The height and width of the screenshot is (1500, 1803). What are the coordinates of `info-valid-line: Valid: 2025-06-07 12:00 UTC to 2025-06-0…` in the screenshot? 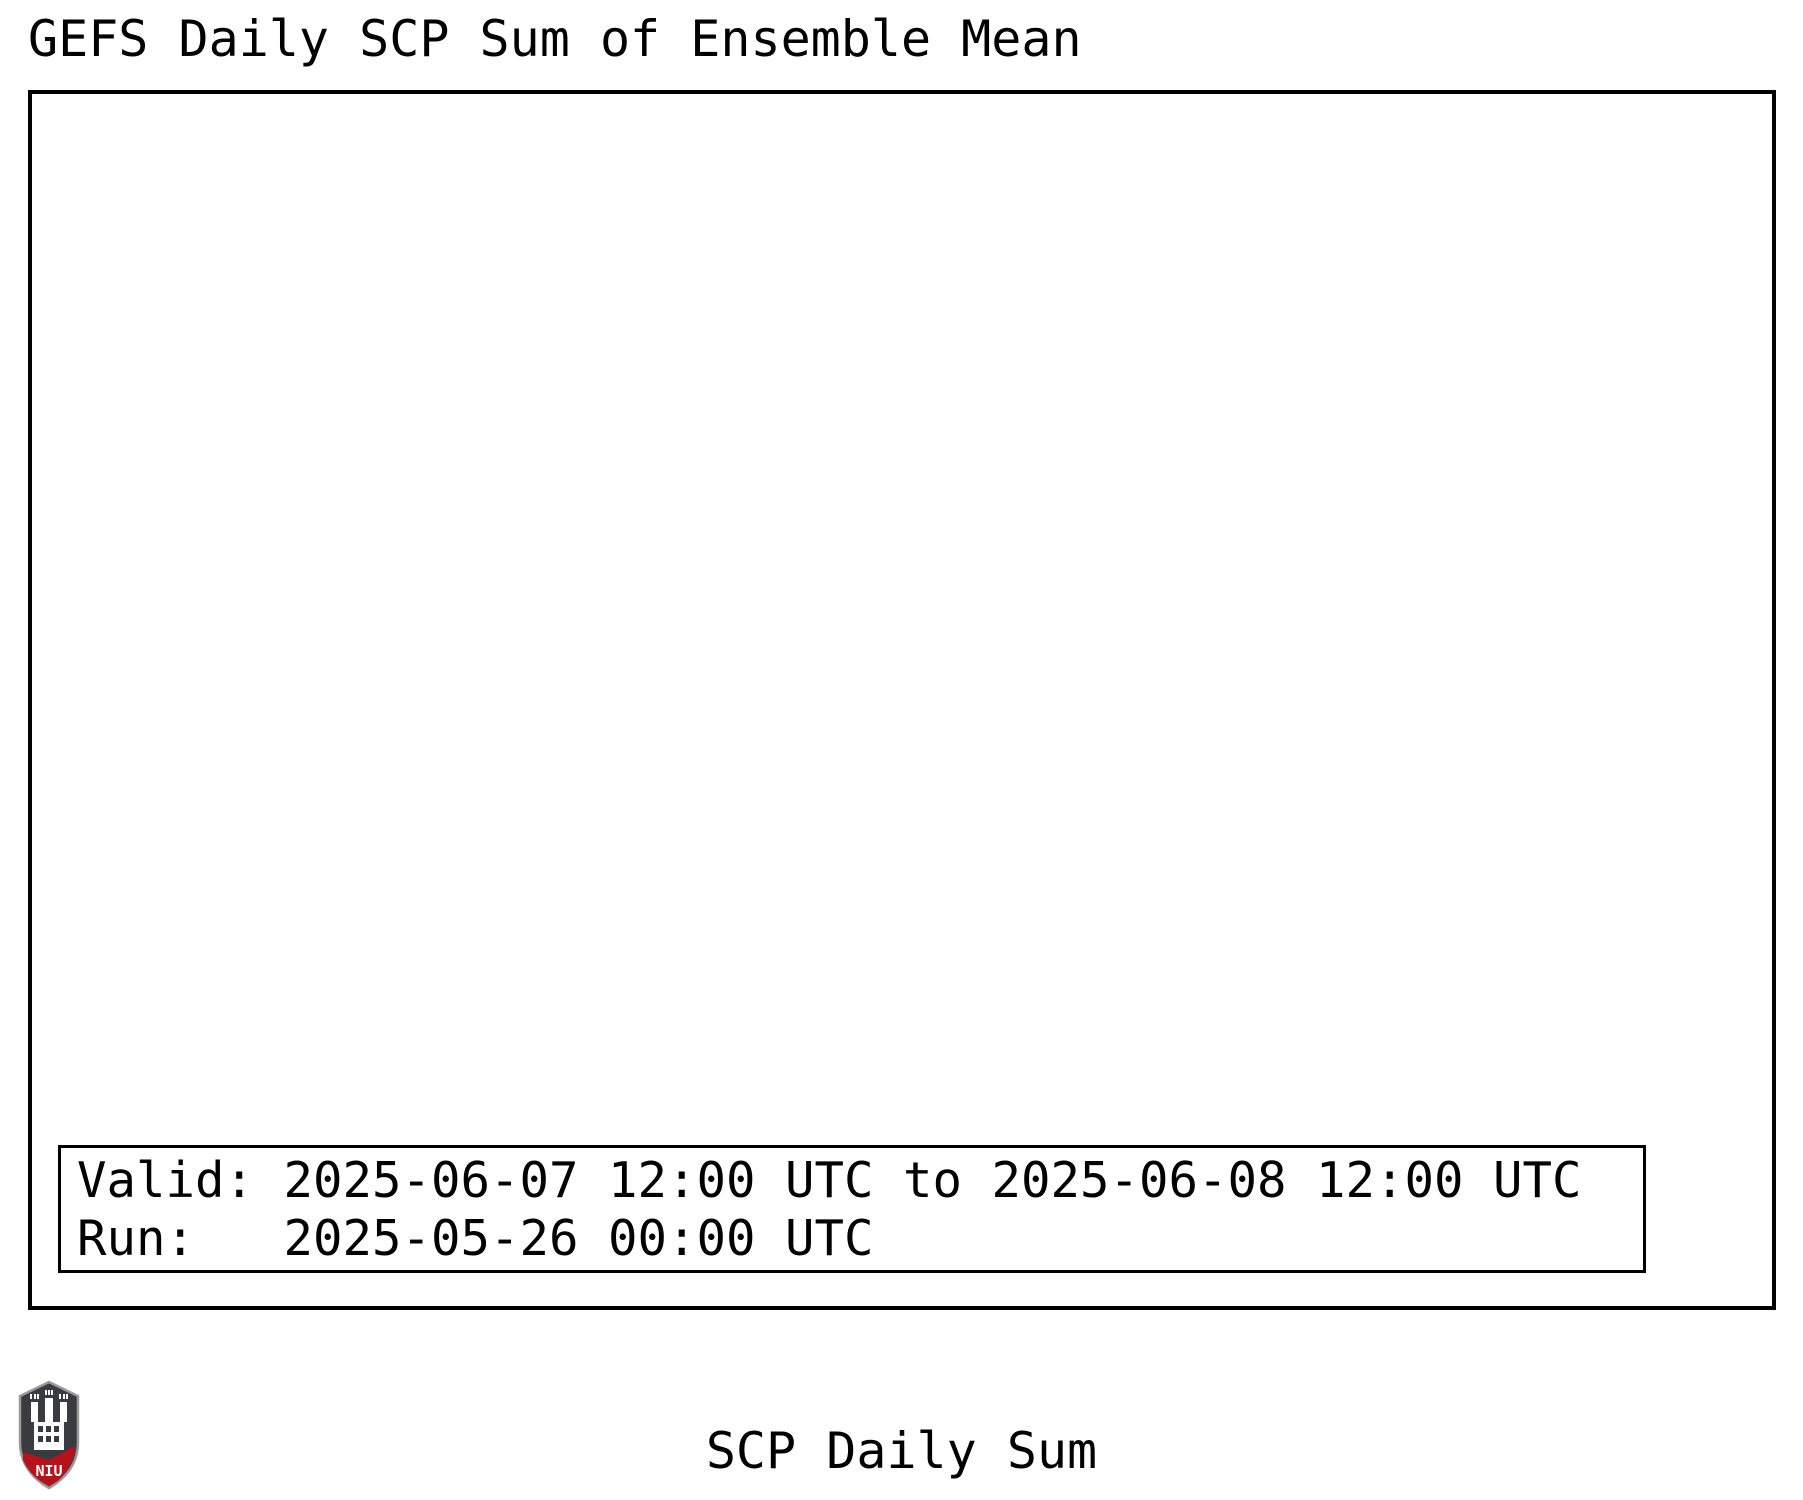 It's located at (829, 1180).